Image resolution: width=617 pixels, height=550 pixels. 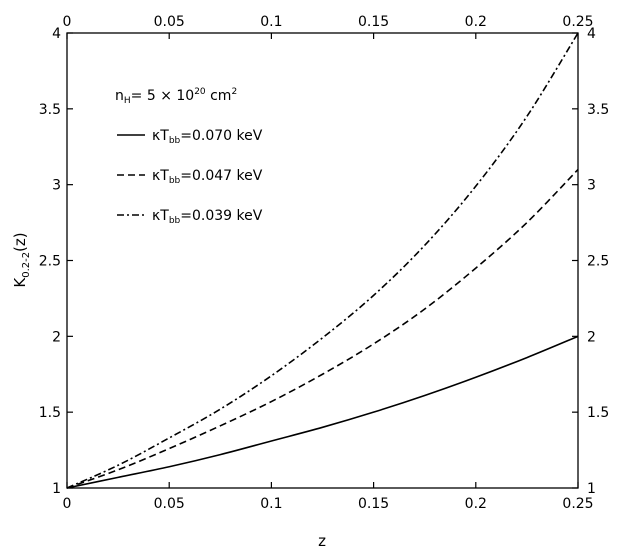 I want to click on nh-unit-exp: 2, so click(x=234, y=92).